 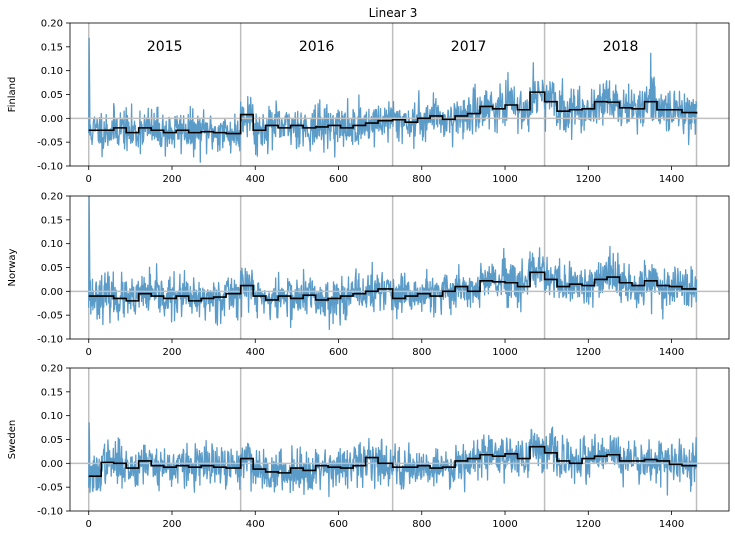 I want to click on year-label: 2016, so click(x=317, y=47).